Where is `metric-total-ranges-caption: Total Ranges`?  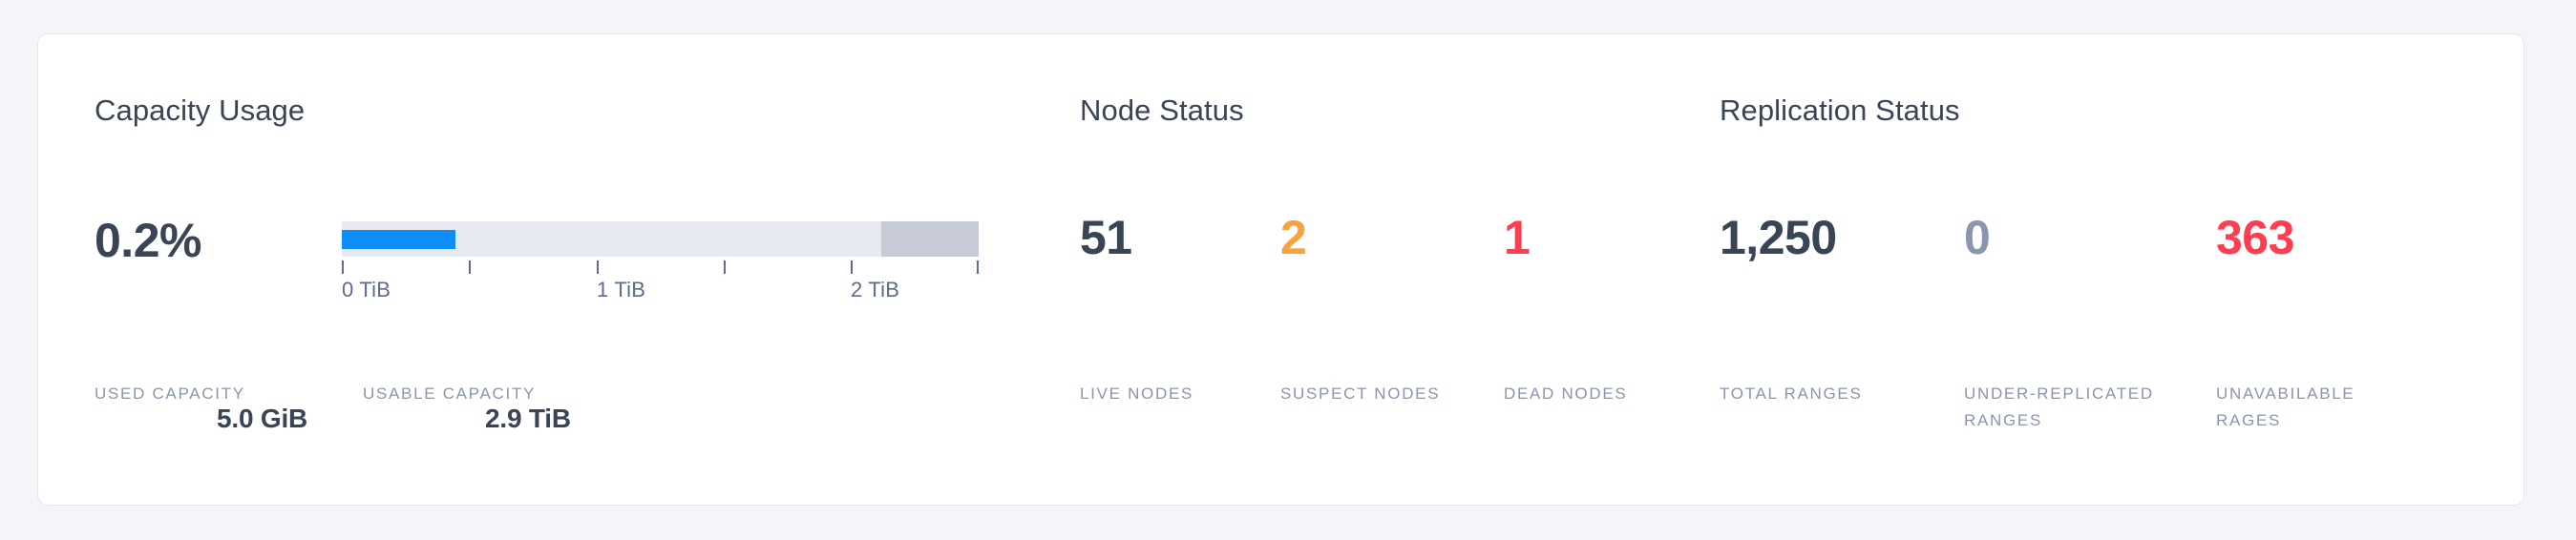
metric-total-ranges-caption: Total Ranges is located at coordinates (1791, 393).